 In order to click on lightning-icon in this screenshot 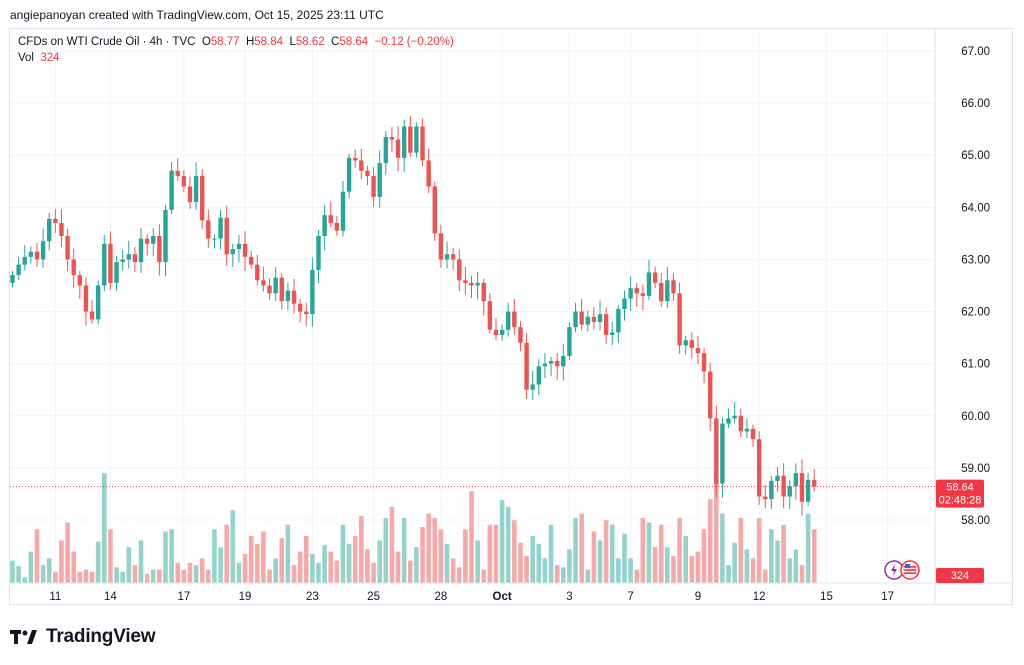, I will do `click(894, 570)`.